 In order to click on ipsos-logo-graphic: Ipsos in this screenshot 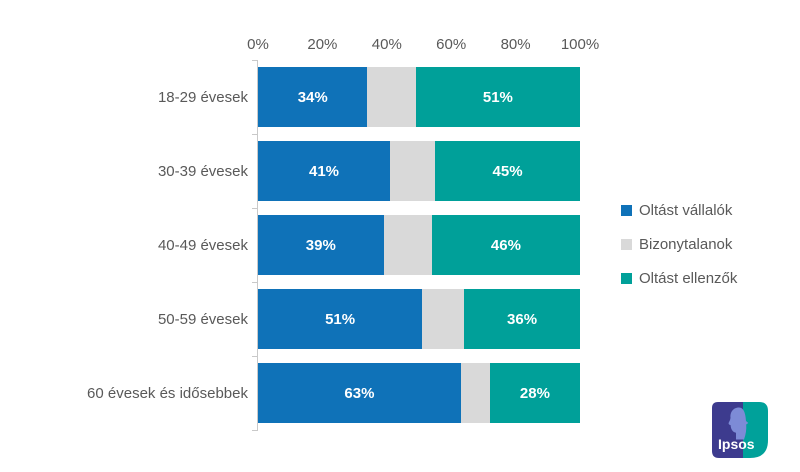, I will do `click(740, 430)`.